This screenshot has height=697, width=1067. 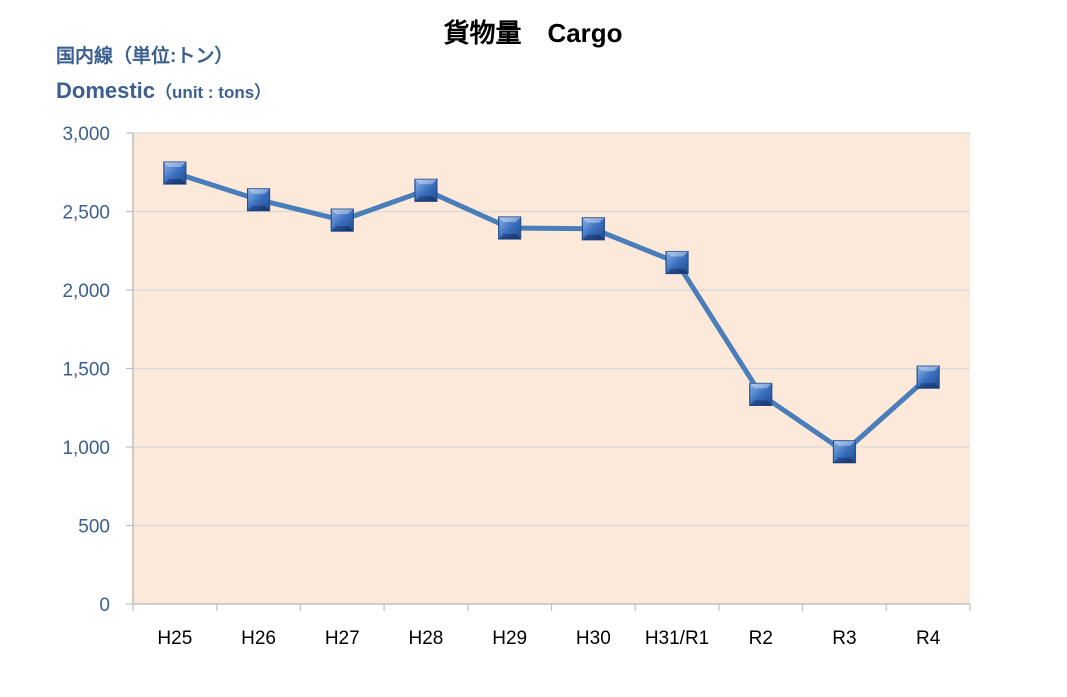 I want to click on unit-label-english: Domestic（unit : tons）, so click(x=163, y=90).